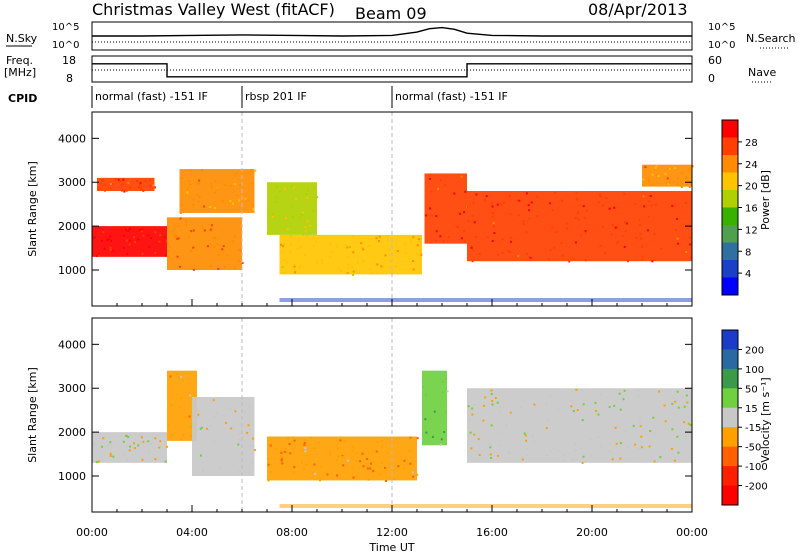  I want to click on nsearch-tick-top: 10^5, so click(721, 27).